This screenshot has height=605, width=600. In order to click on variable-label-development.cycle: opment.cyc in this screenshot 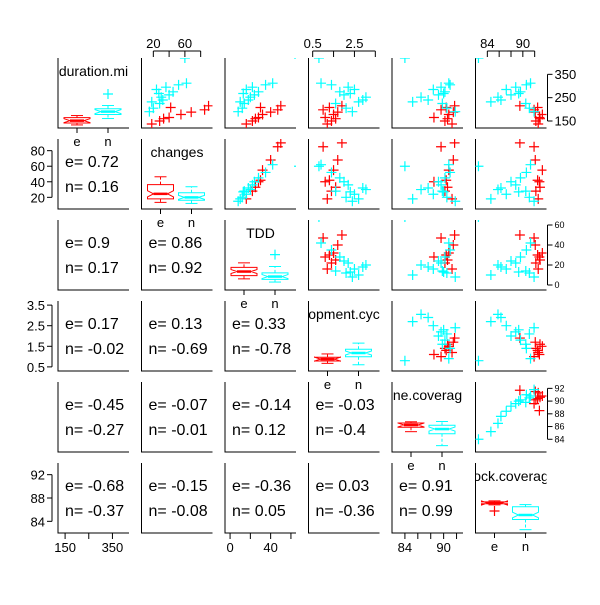, I will do `click(344, 314)`.